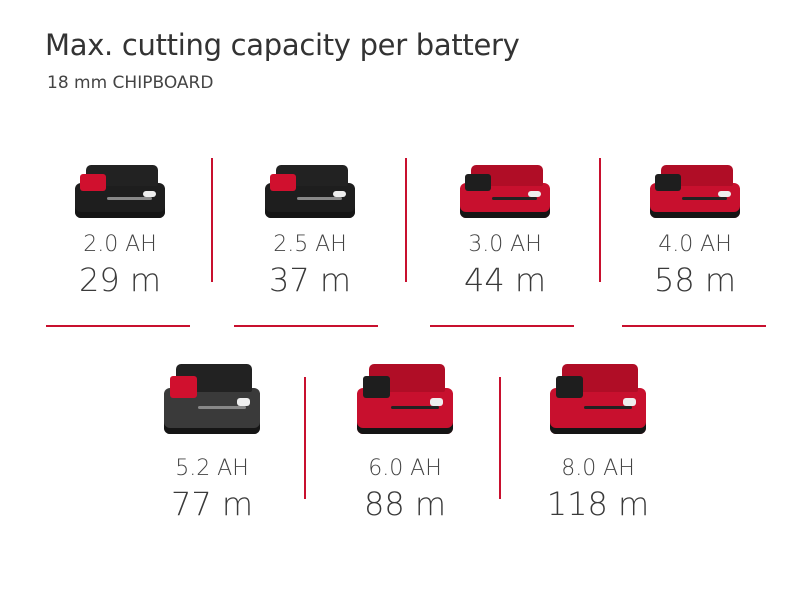  Describe the element at coordinates (212, 504) in the screenshot. I see `cutting-distance: 77 m` at that location.